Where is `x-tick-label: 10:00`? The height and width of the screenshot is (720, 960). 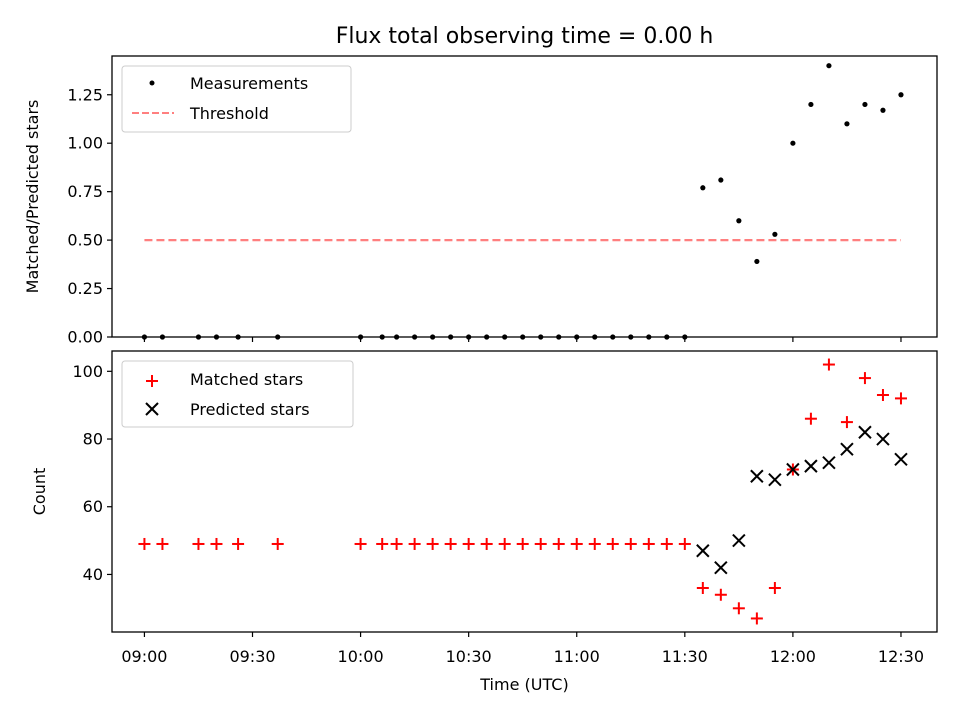
x-tick-label: 10:00 is located at coordinates (361, 656).